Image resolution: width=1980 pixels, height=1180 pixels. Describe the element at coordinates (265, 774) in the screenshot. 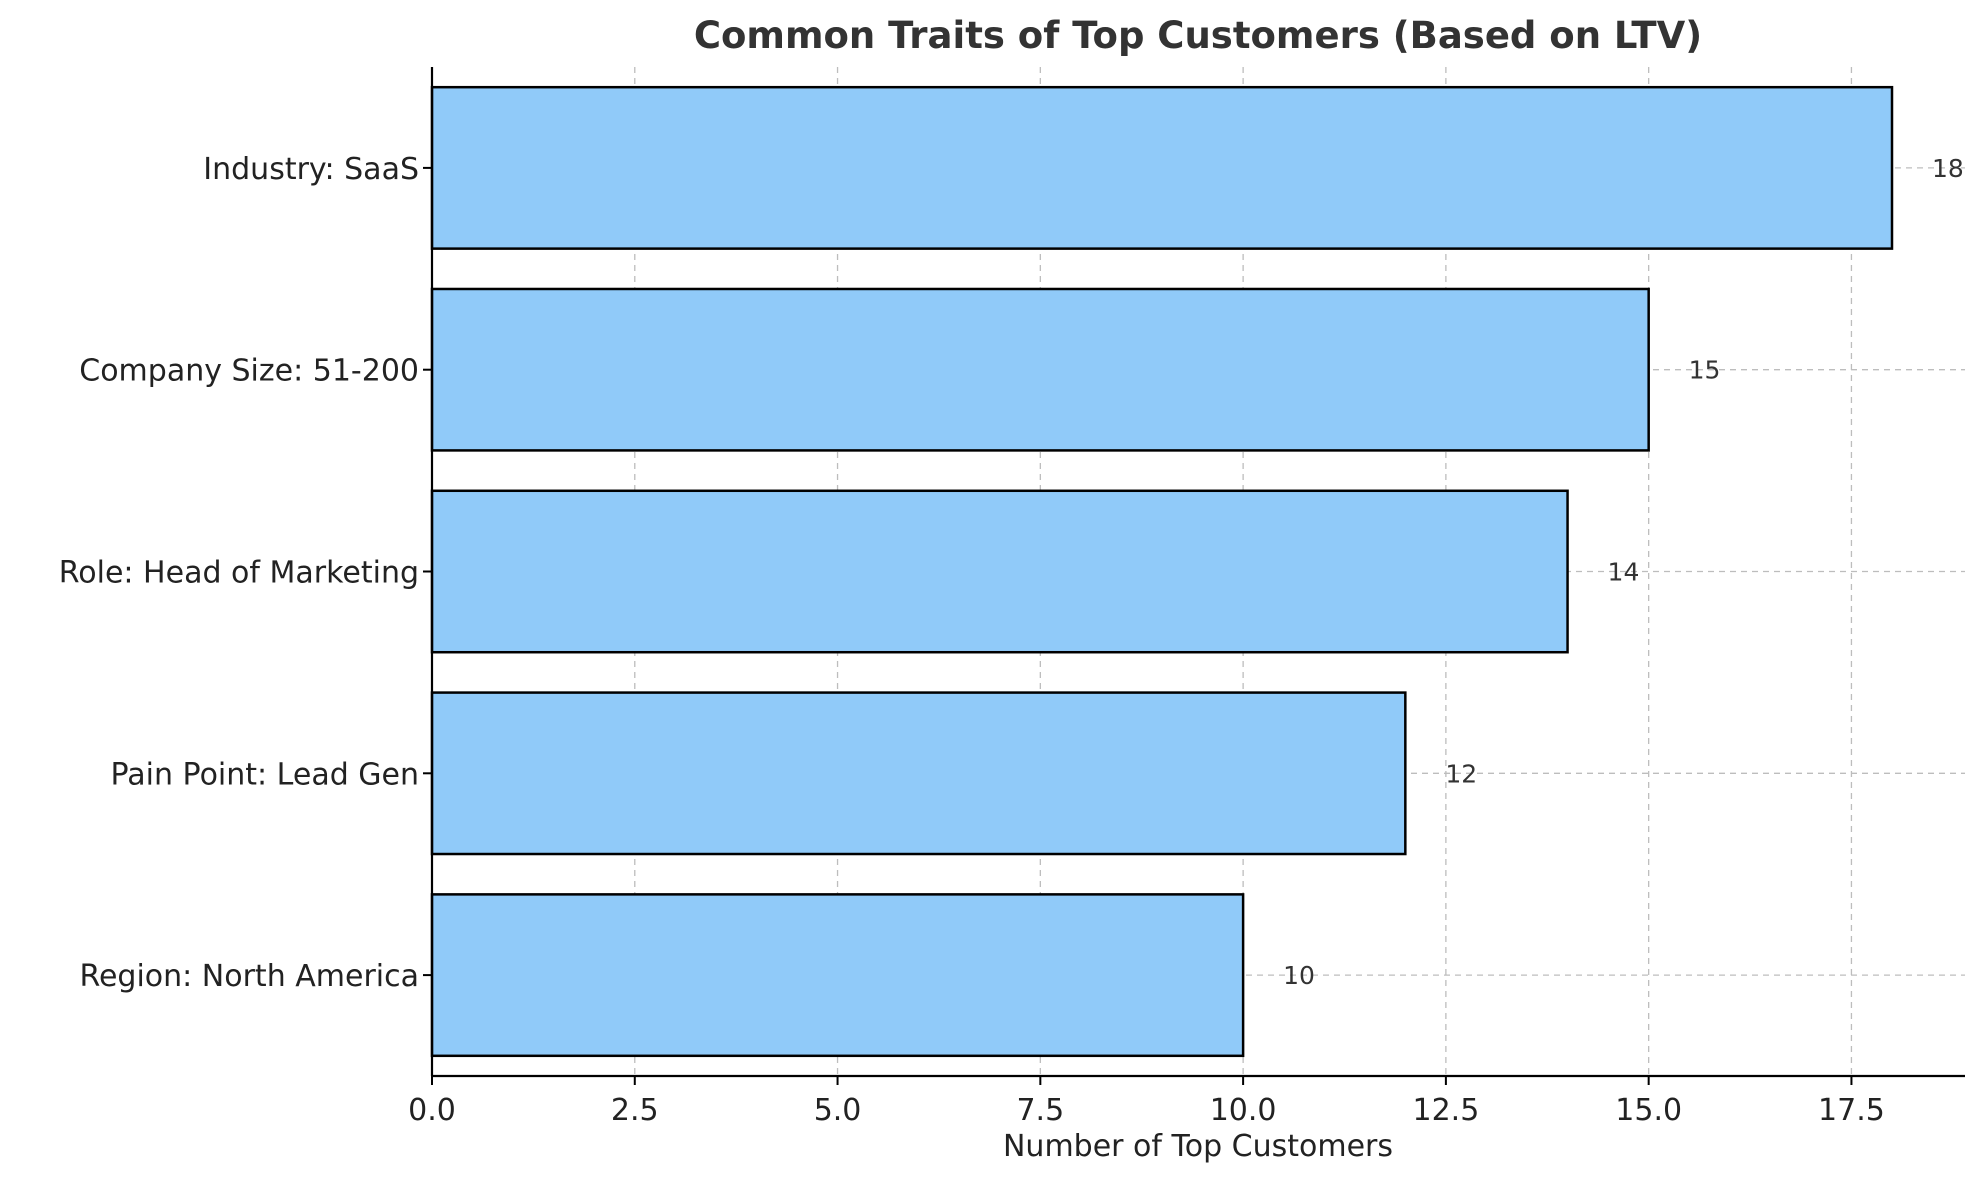

I see `category-label: Pain Point: Lead Gen` at that location.